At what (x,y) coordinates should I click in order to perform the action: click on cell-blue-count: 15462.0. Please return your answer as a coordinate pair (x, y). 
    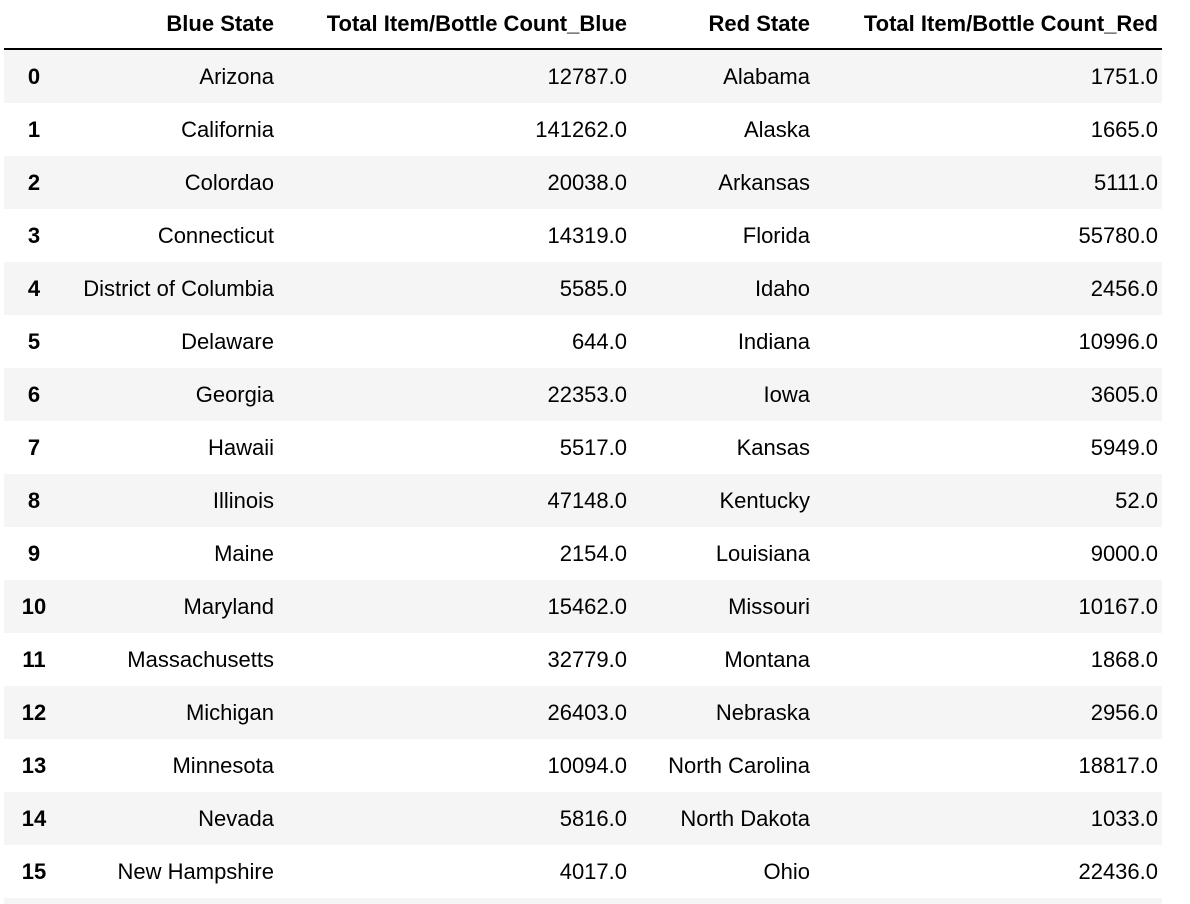
    Looking at the image, I should click on (587, 606).